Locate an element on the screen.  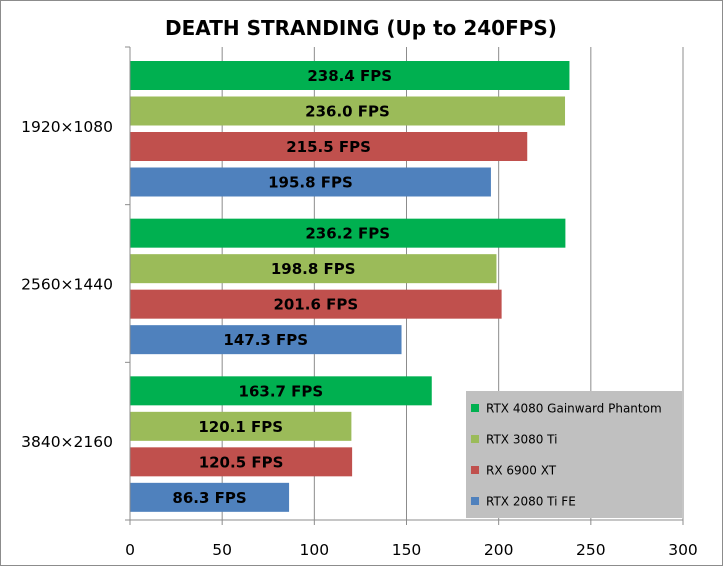
data-label: 86.3 FPS is located at coordinates (209, 498).